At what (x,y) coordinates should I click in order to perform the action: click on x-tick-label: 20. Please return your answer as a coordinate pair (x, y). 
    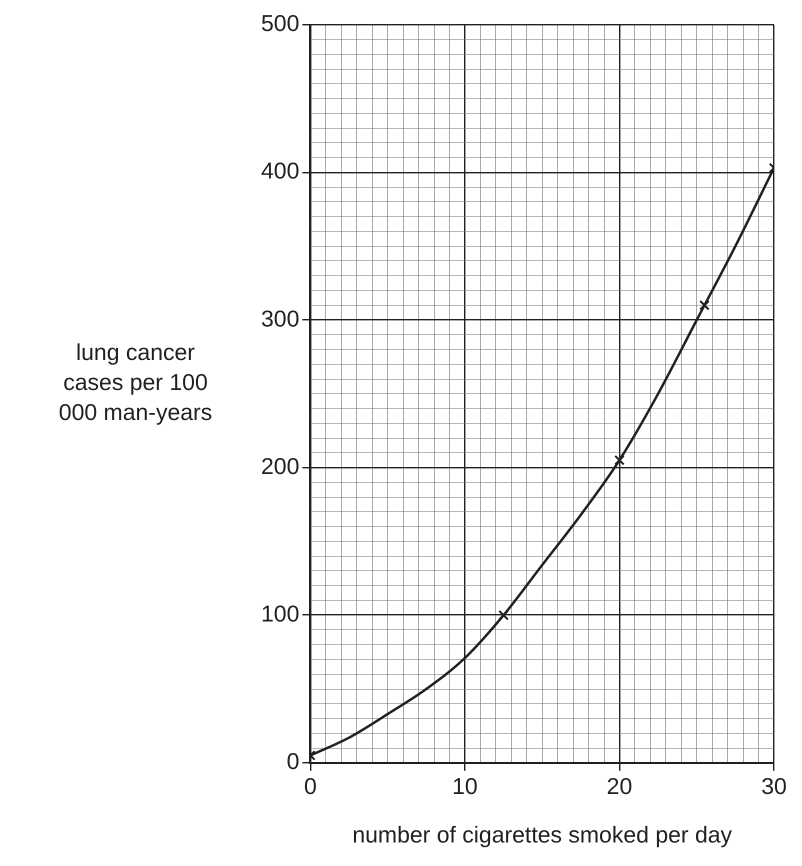
    Looking at the image, I should click on (619, 785).